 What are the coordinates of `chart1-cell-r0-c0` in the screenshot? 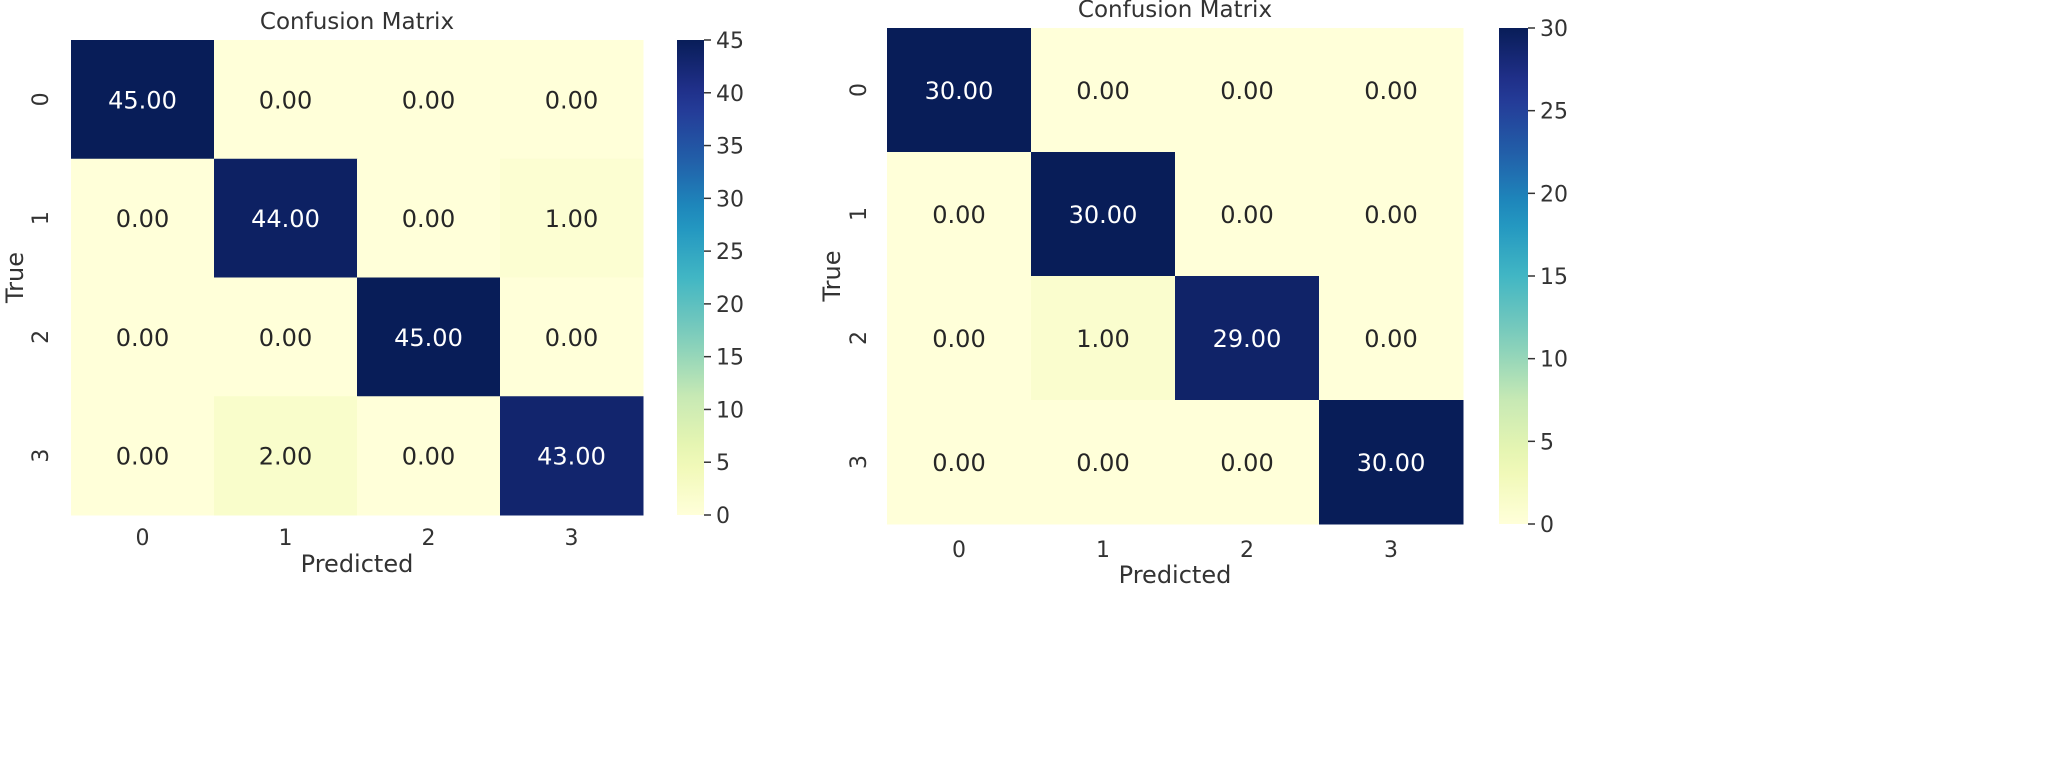 It's located at (143, 100).